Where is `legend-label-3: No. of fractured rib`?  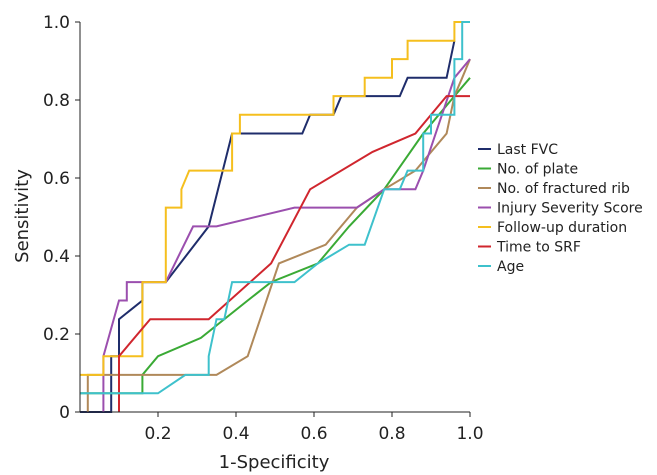
legend-label-3: No. of fractured rib is located at coordinates (563, 189).